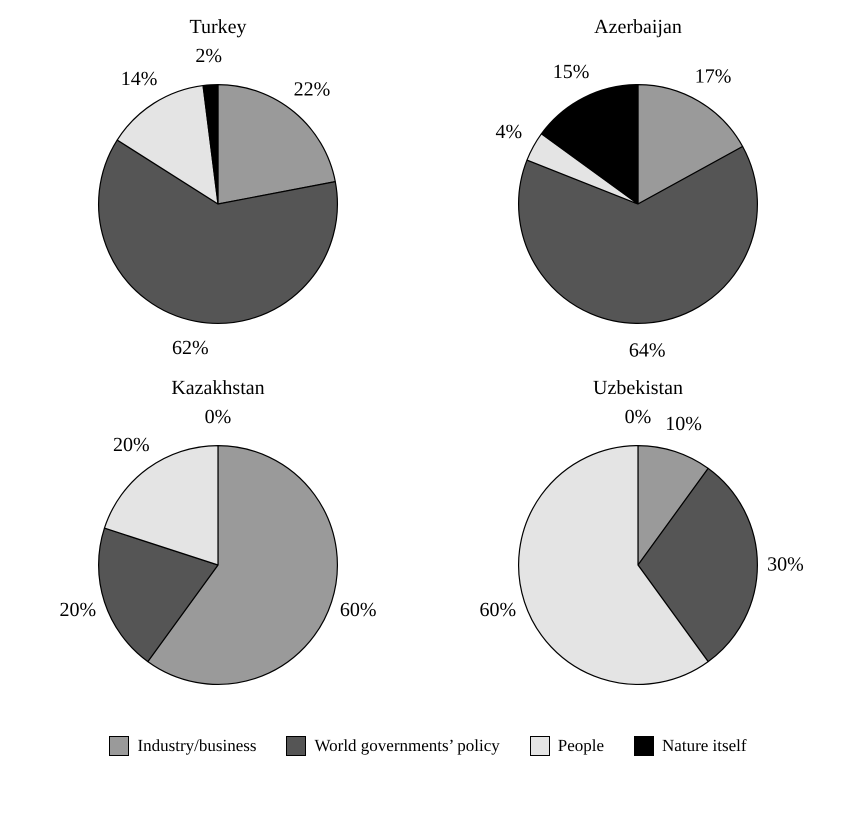 The image size is (856, 814). Describe the element at coordinates (218, 27) in the screenshot. I see `chart-title: Turkey` at that location.